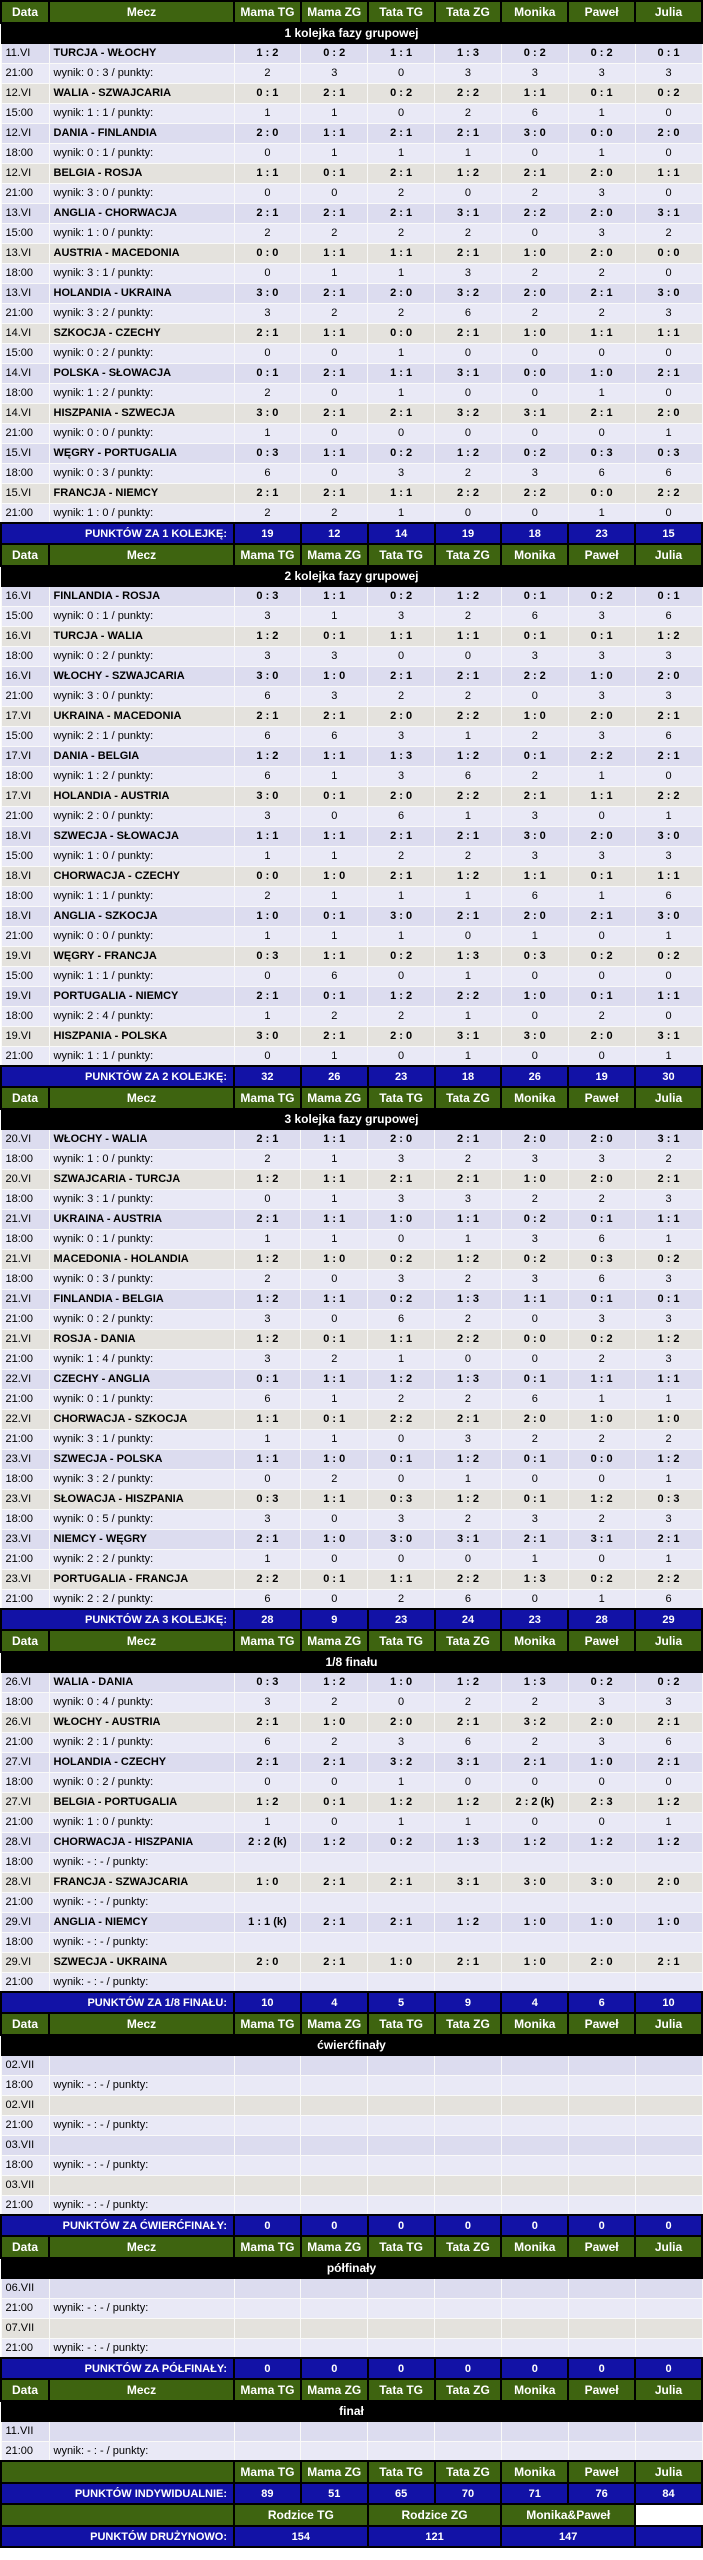 Image resolution: width=703 pixels, height=2560 pixels. What do you see at coordinates (267, 1842) in the screenshot?
I see `prediction-cell: 2 : 2 (k)` at bounding box center [267, 1842].